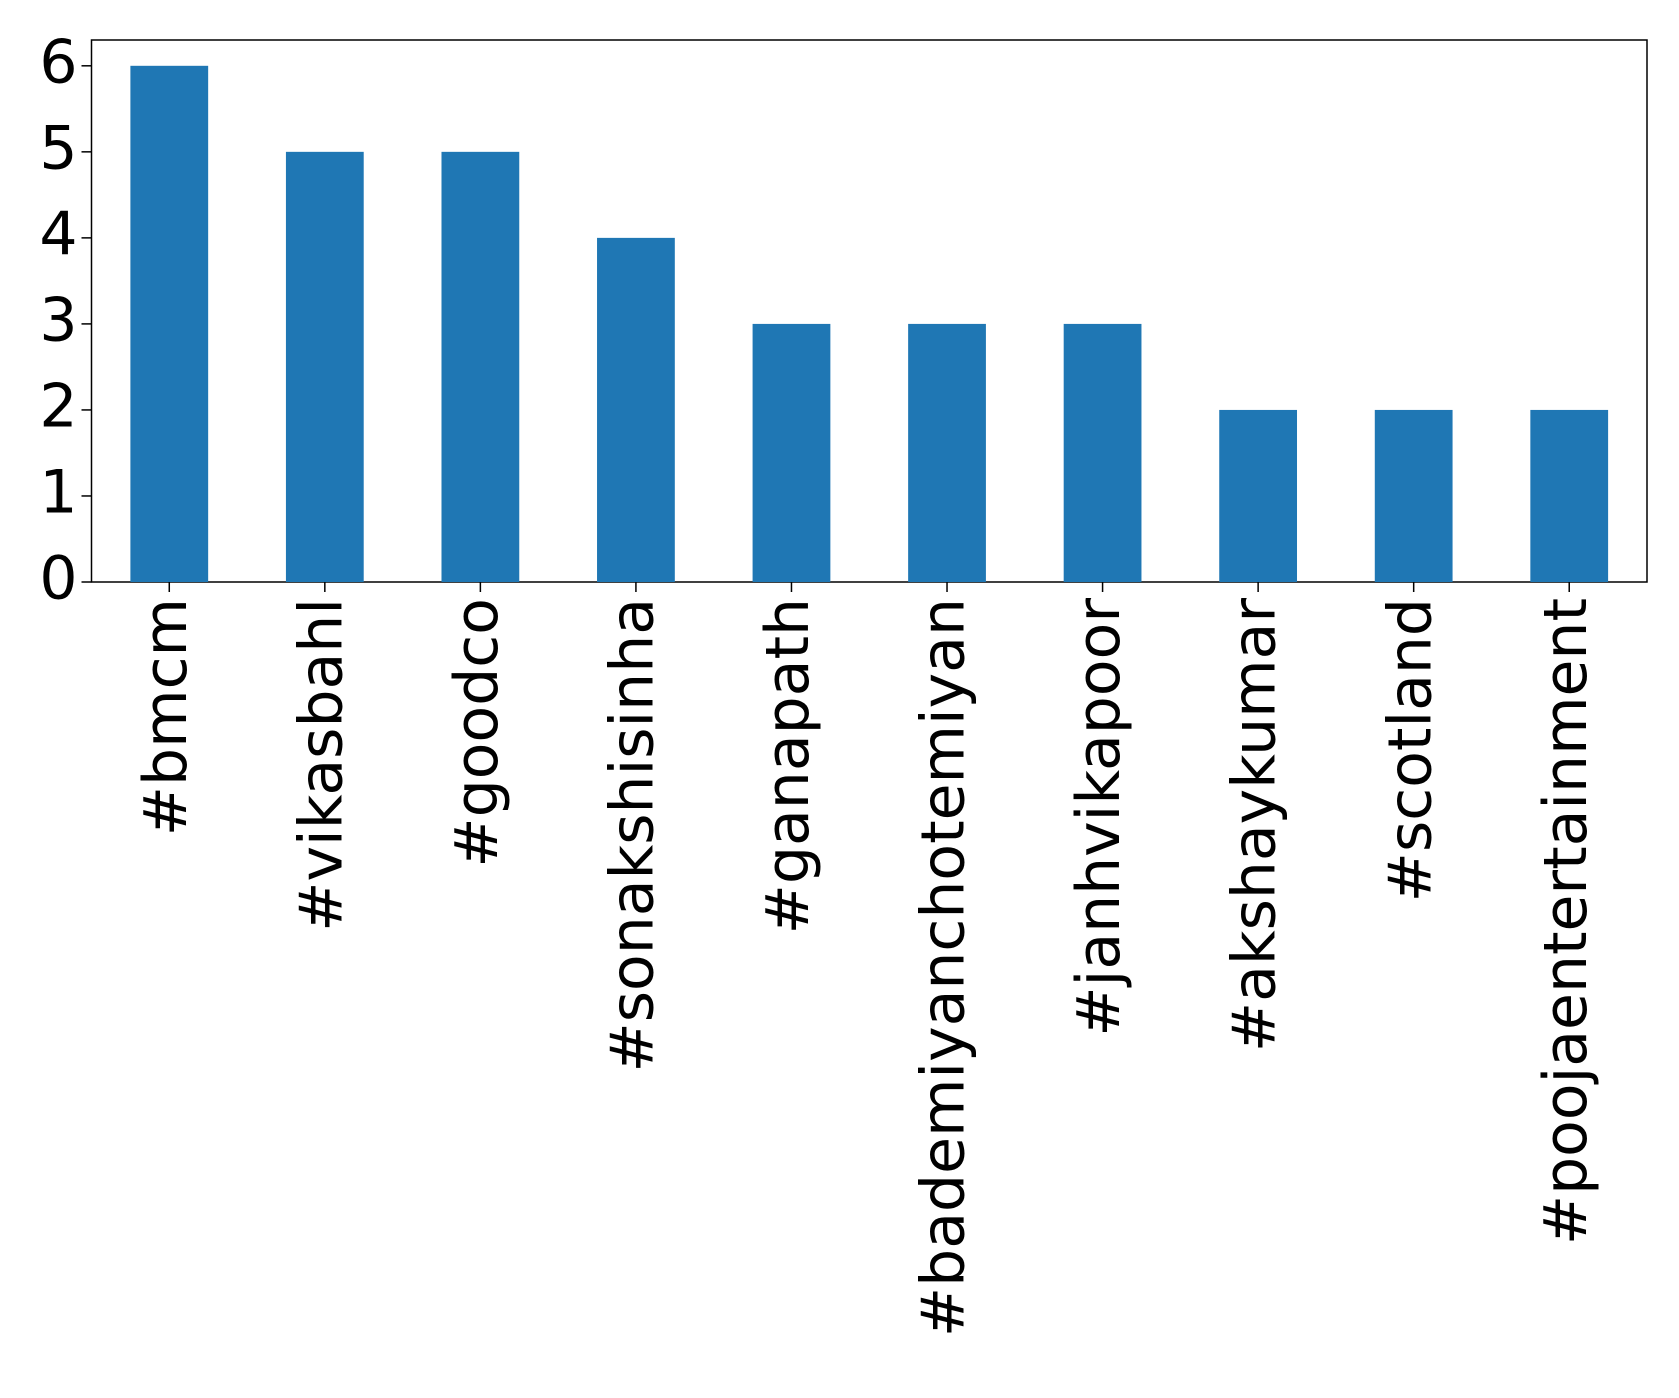 The height and width of the screenshot is (1398, 1679). I want to click on x-tick-label: #bmcm, so click(166, 717).